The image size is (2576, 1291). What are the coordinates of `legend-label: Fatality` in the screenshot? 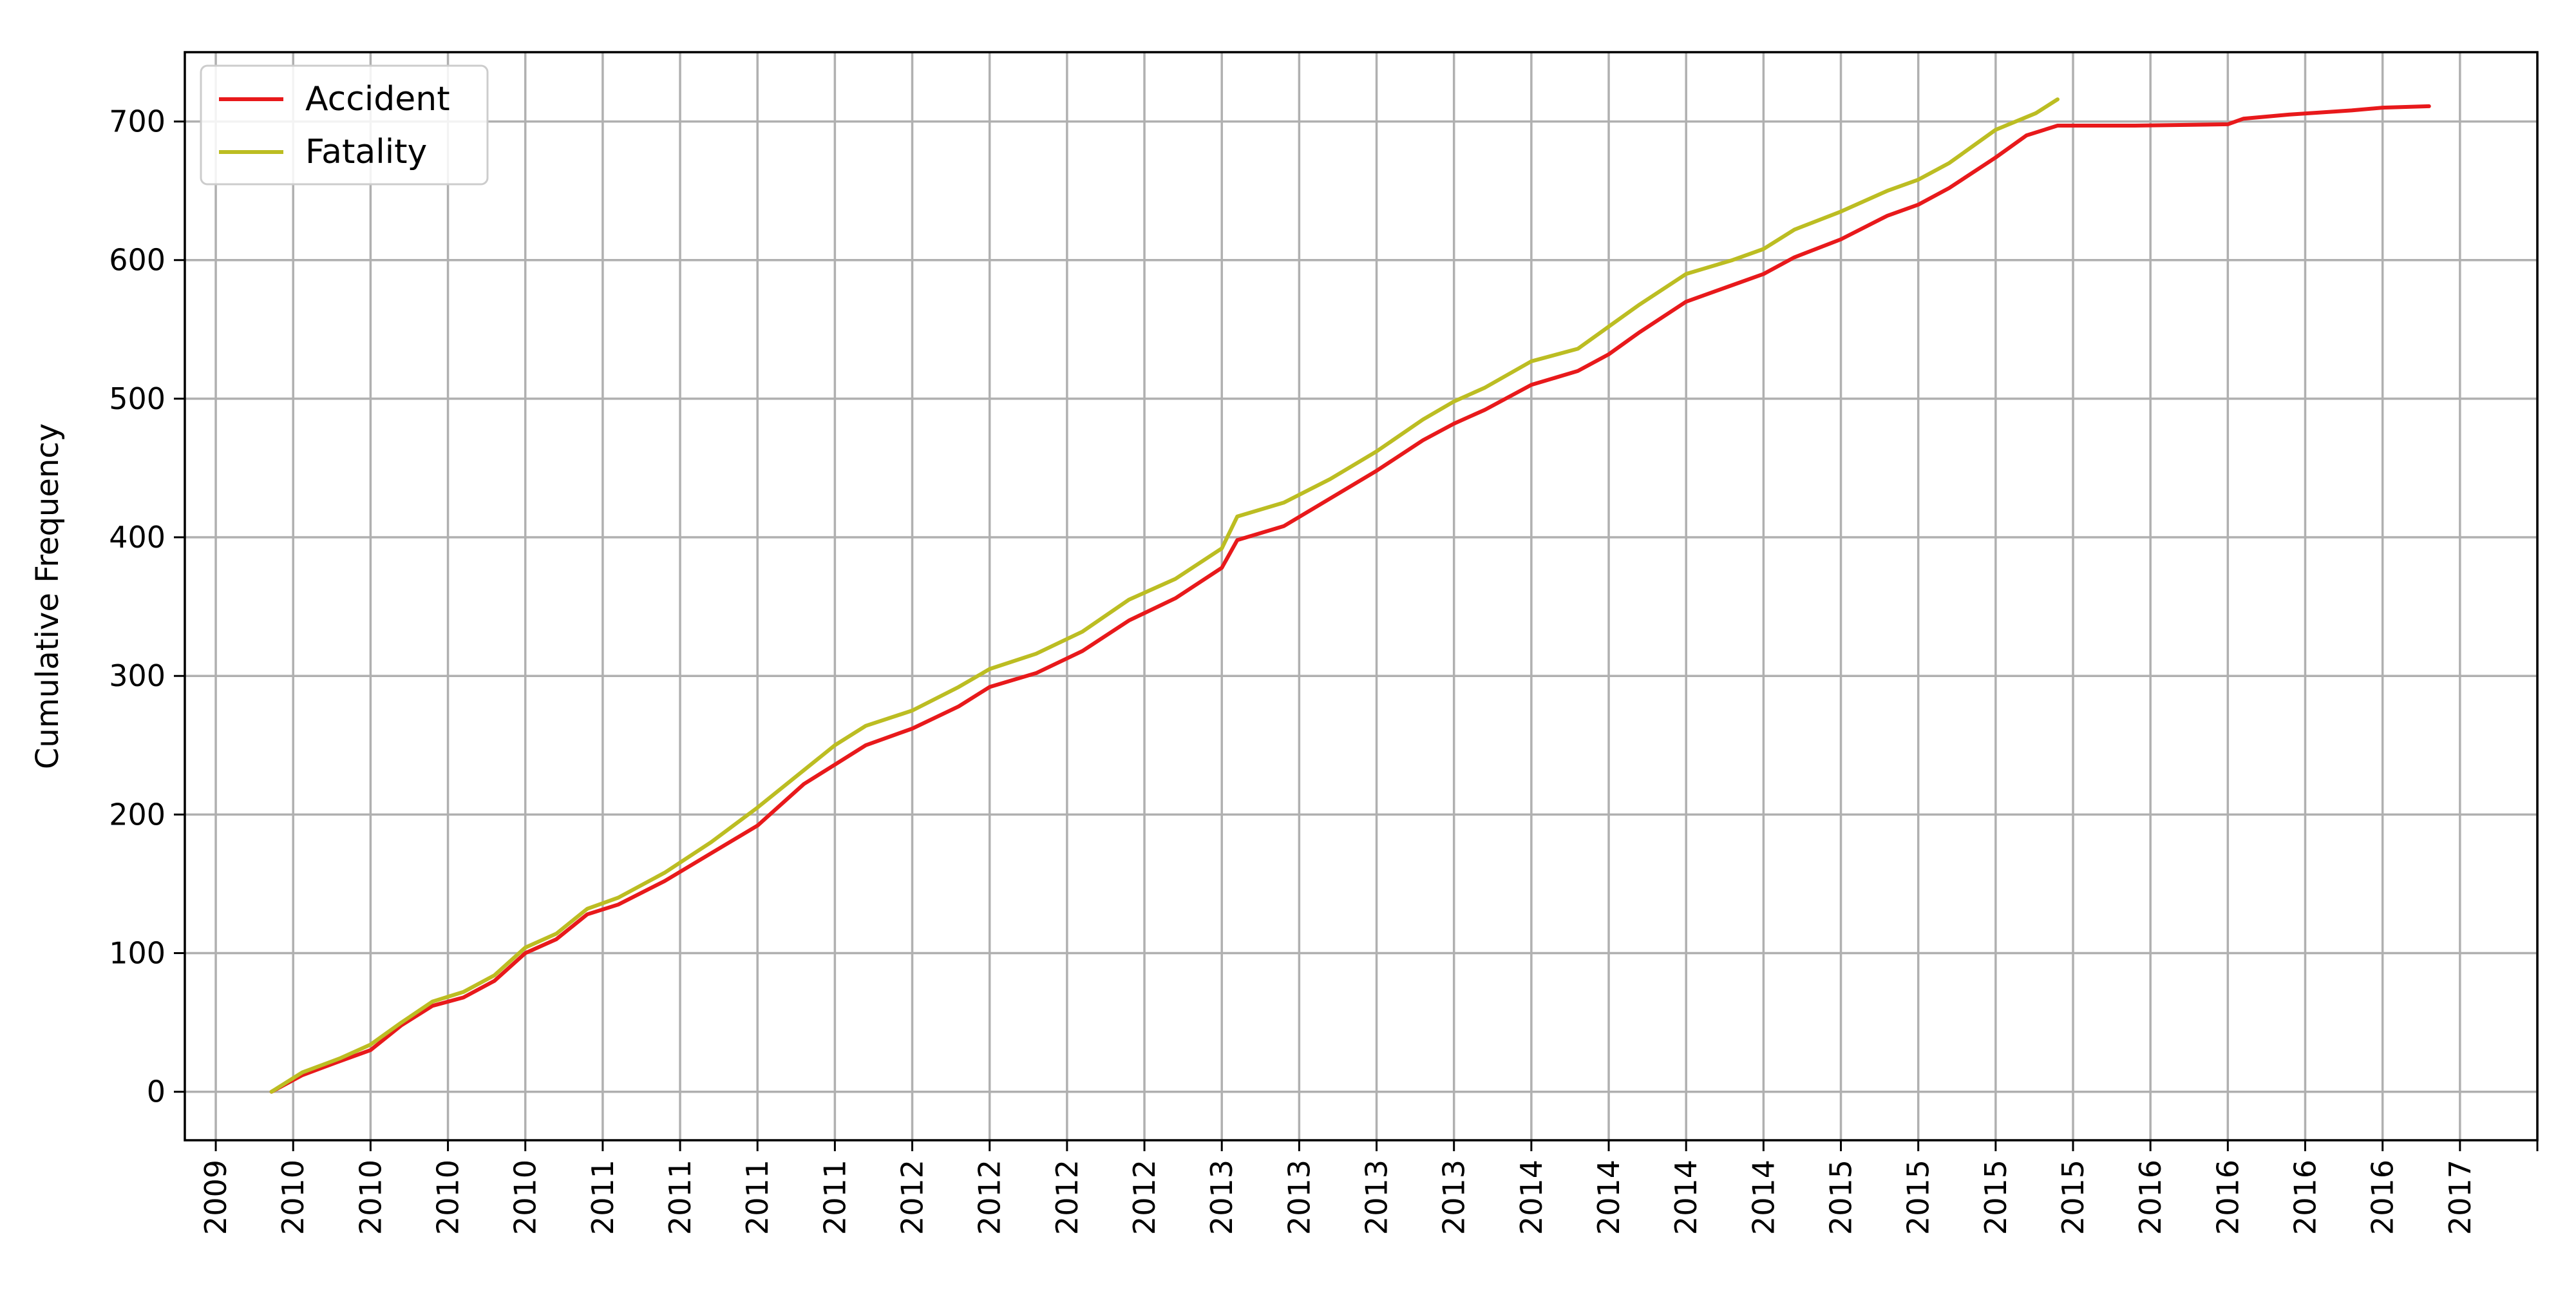 It's located at (366, 152).